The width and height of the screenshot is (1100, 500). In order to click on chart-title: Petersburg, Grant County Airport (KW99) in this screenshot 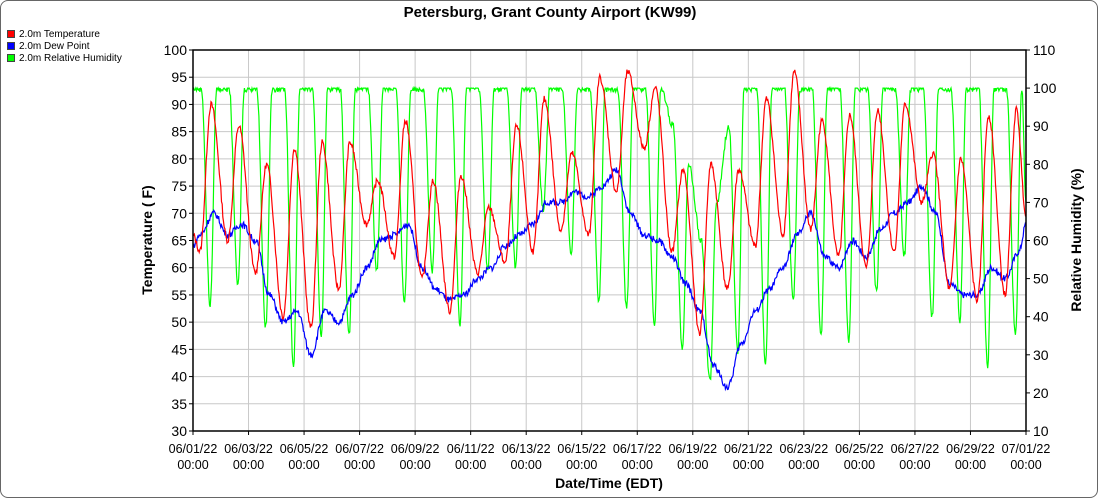, I will do `click(550, 12)`.